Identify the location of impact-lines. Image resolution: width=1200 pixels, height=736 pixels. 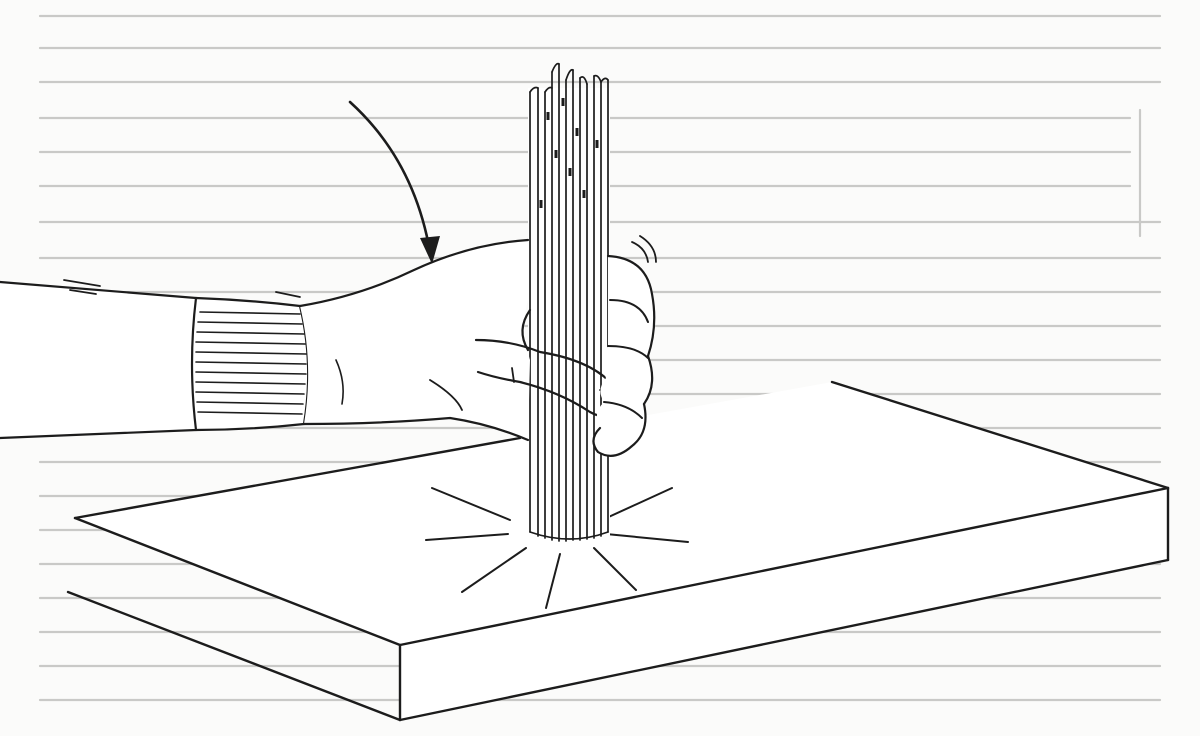
(557, 548).